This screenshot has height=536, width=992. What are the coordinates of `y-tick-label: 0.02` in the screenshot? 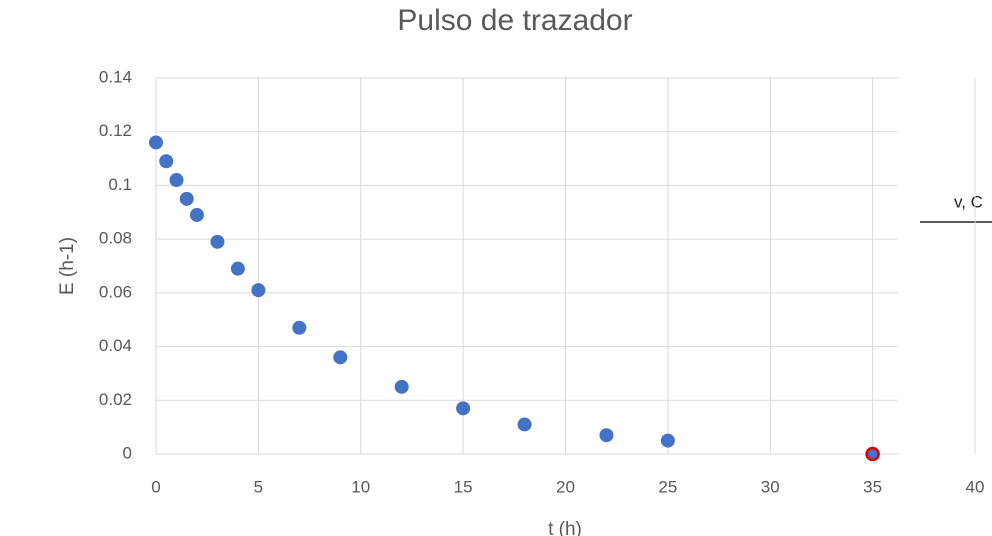 It's located at (115, 399).